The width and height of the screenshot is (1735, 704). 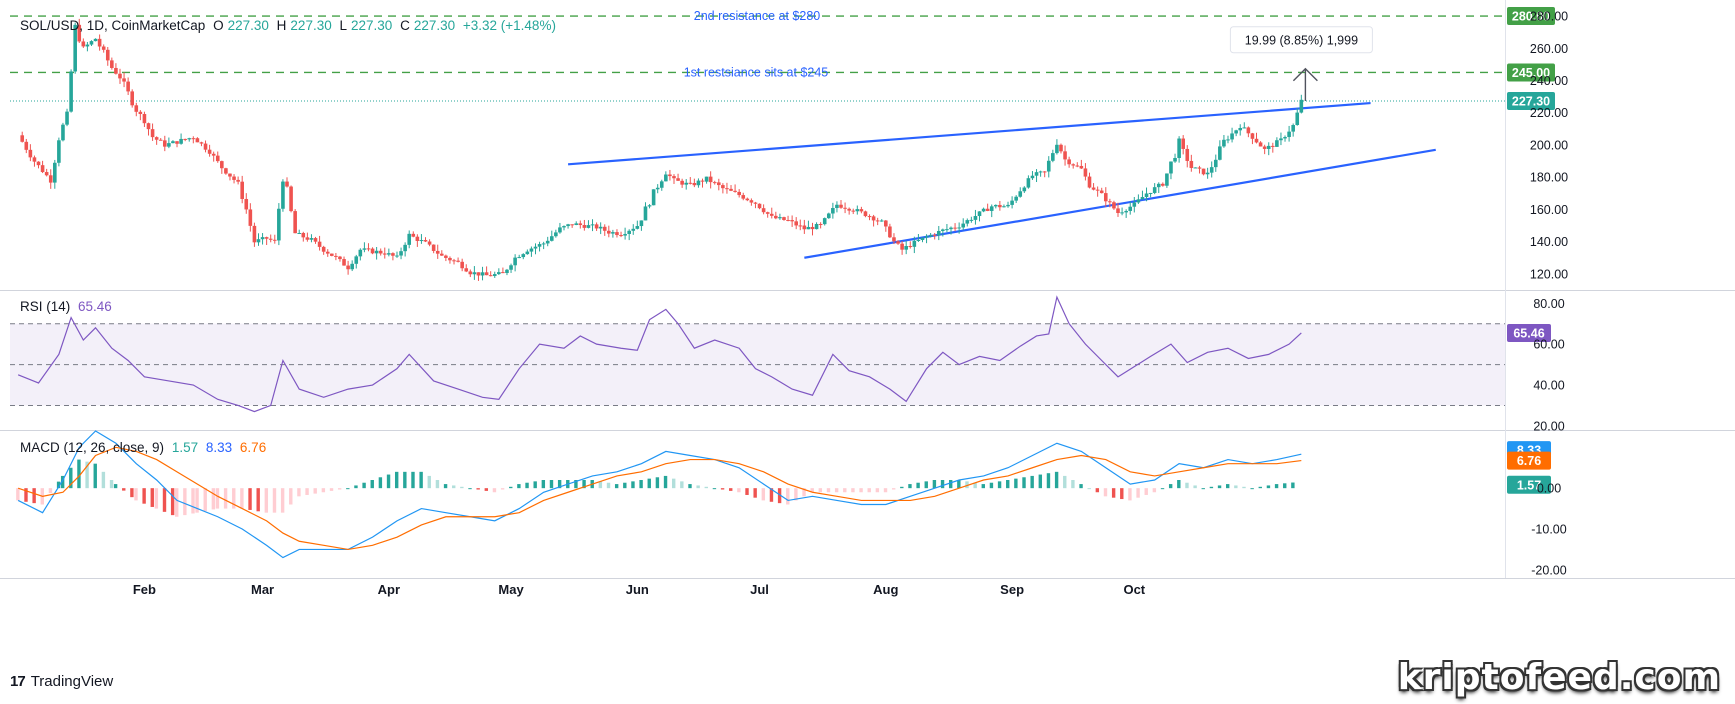 I want to click on tradingview-brand: 17 TradingView, so click(x=61, y=681).